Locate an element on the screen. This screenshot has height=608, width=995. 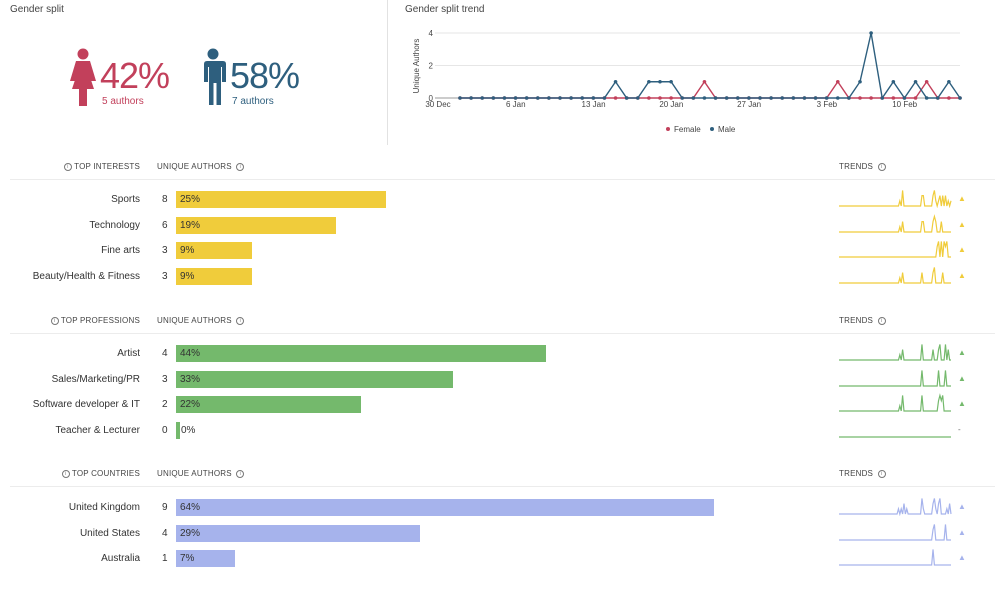
row-label: Sales/Marketing/PR is located at coordinates (95, 379).